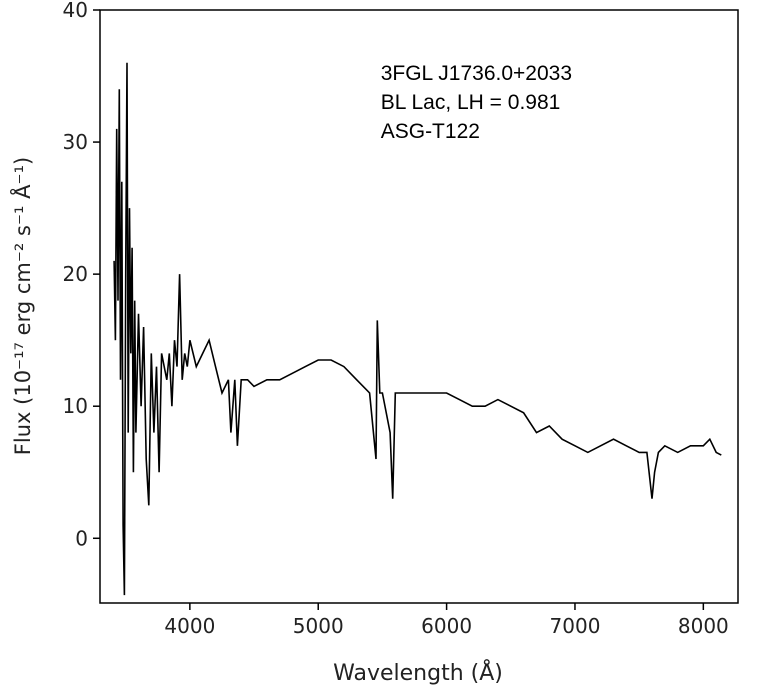 The width and height of the screenshot is (767, 696). What do you see at coordinates (418, 672) in the screenshot?
I see `x-axis-label: Wavelength (Å)` at bounding box center [418, 672].